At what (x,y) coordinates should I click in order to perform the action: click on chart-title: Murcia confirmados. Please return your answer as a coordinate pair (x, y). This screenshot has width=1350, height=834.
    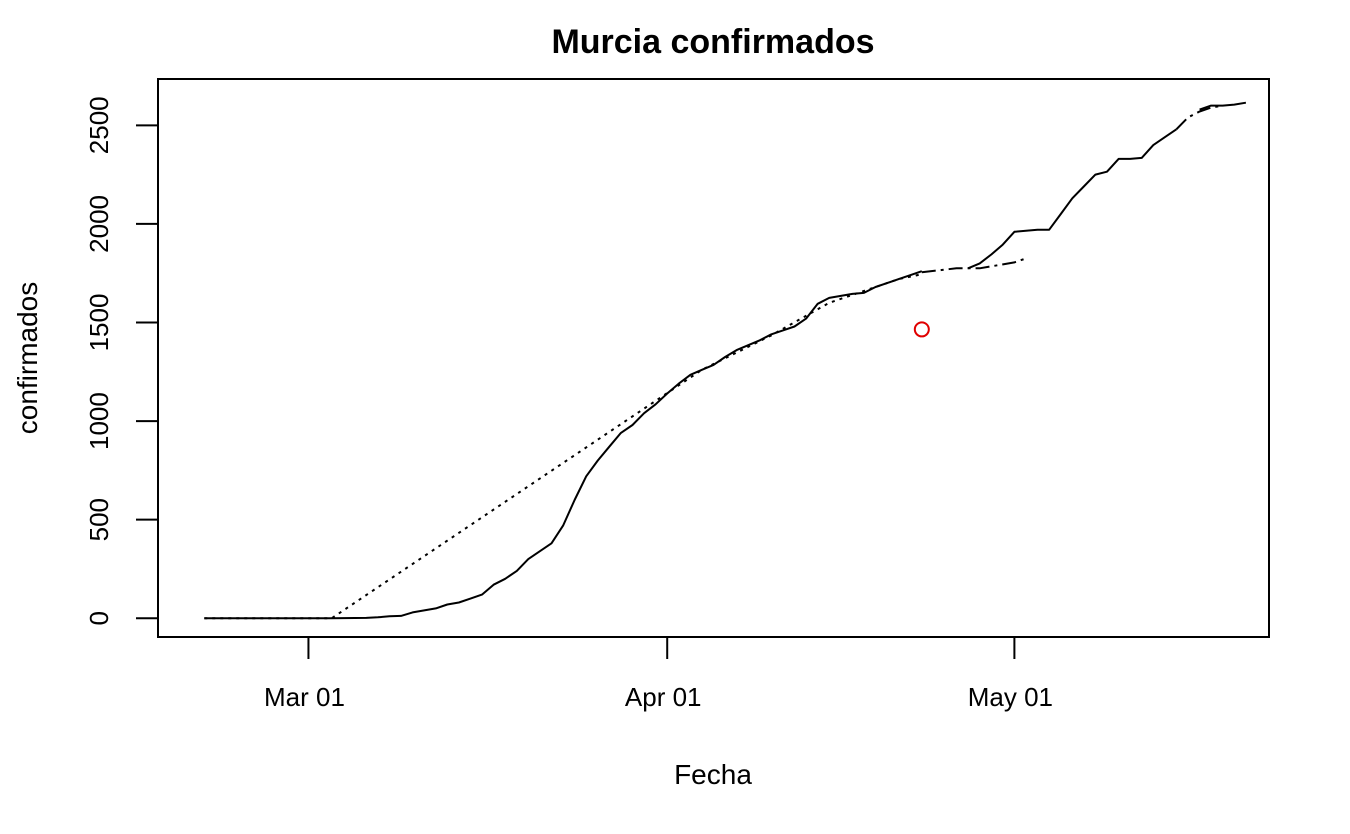
    Looking at the image, I should click on (712, 42).